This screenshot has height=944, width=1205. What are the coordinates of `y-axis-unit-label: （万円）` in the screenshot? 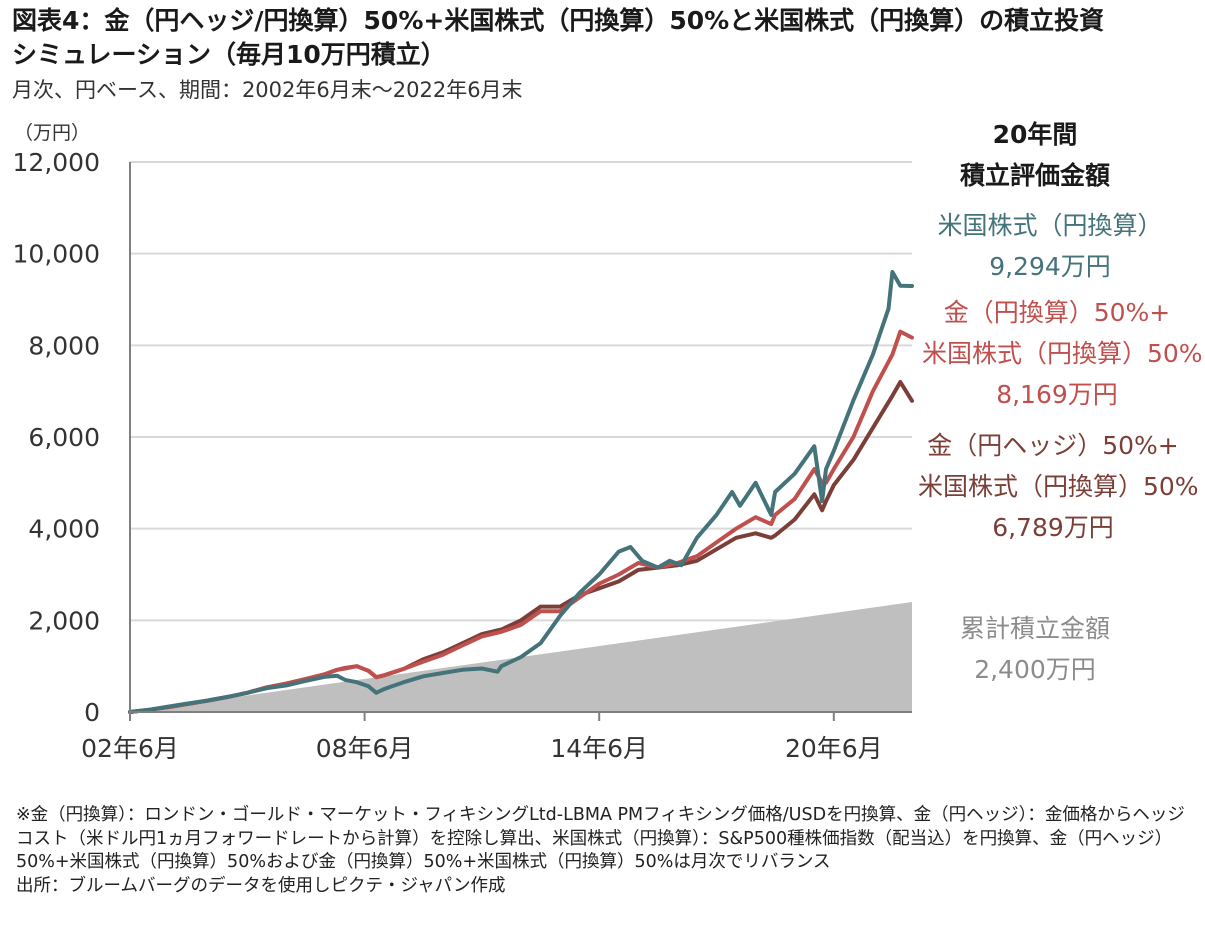 It's located at (52, 133).